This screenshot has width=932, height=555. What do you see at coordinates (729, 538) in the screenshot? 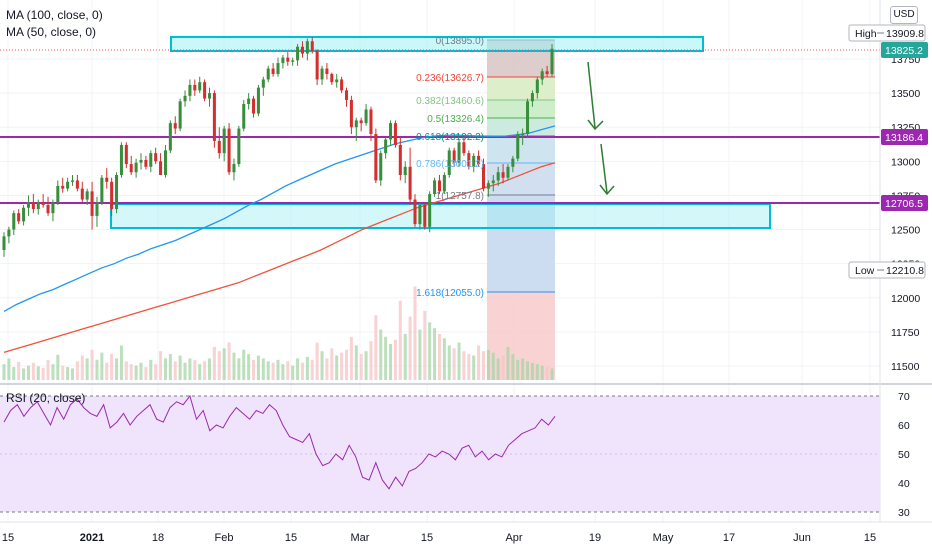
I see `time-tick-label: 17` at bounding box center [729, 538].